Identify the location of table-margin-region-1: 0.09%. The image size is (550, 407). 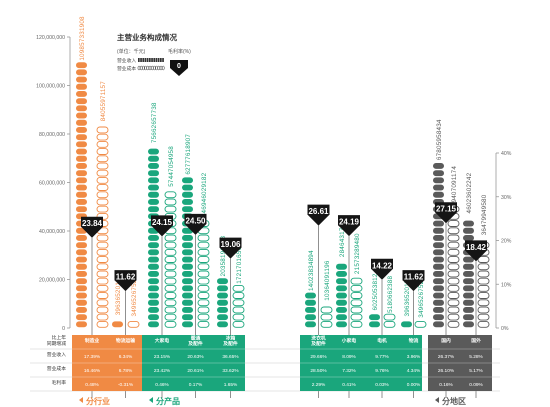
(476, 385).